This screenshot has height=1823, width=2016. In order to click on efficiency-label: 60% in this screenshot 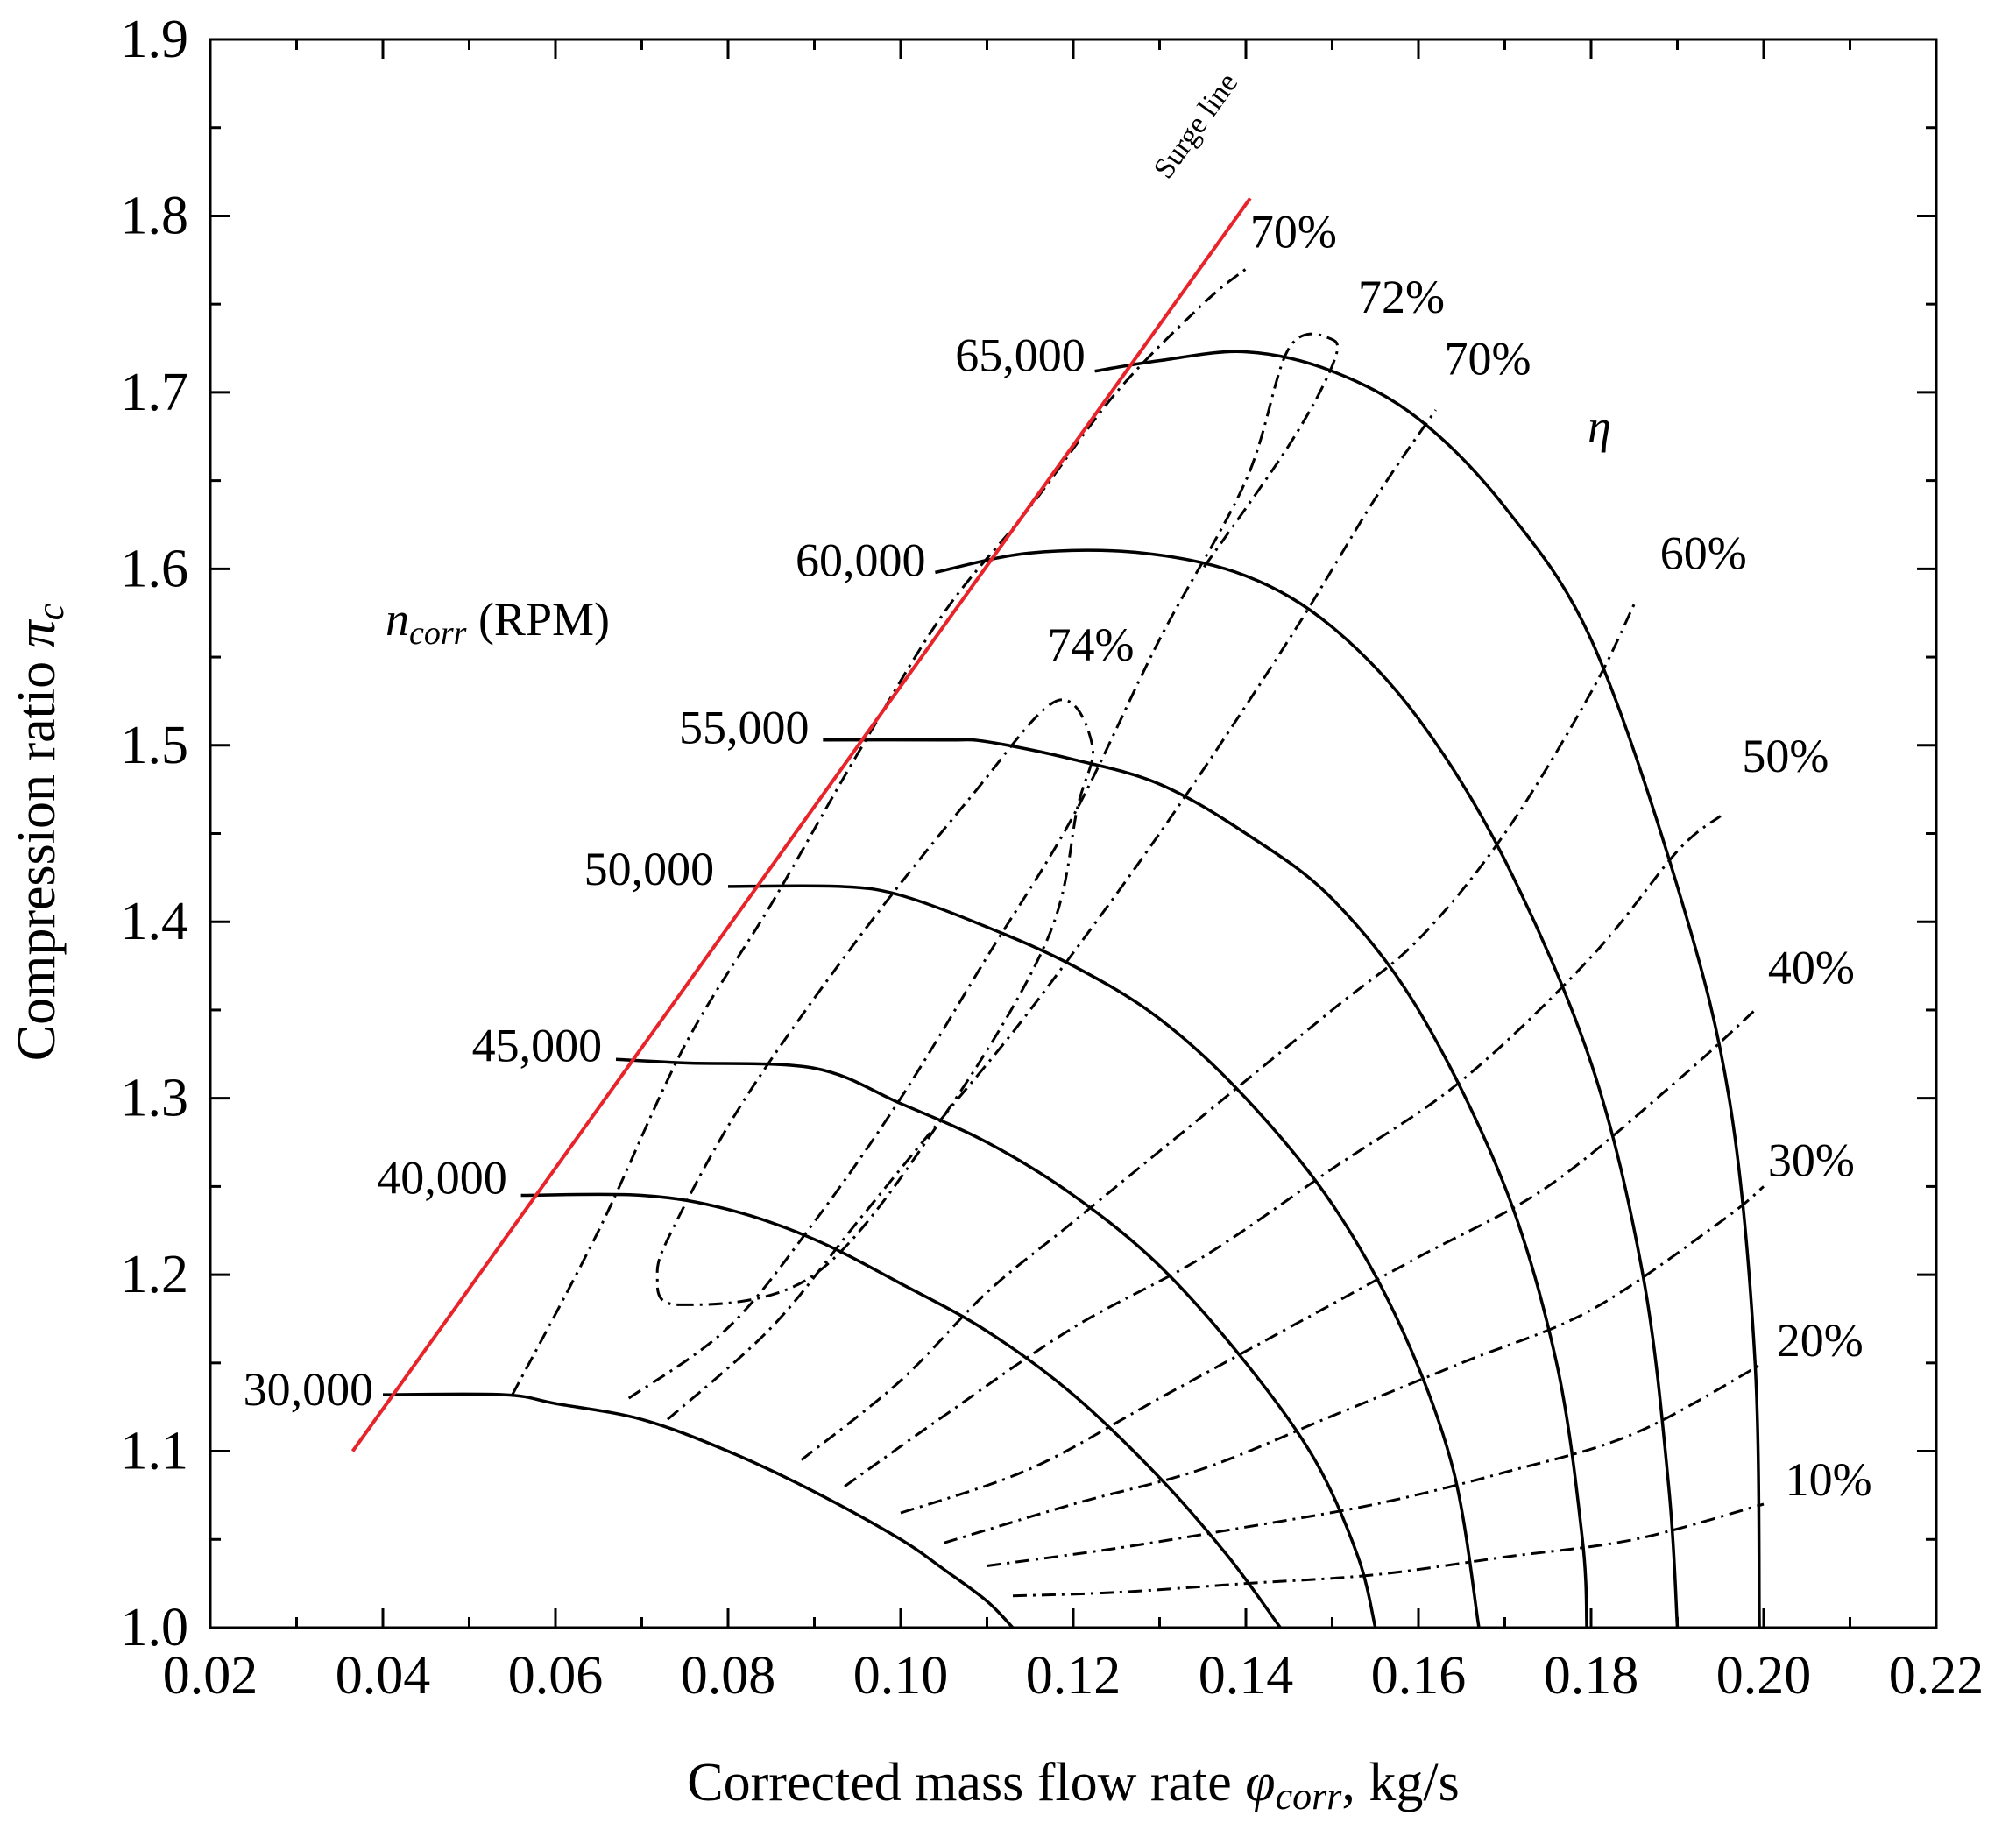, I will do `click(1703, 552)`.